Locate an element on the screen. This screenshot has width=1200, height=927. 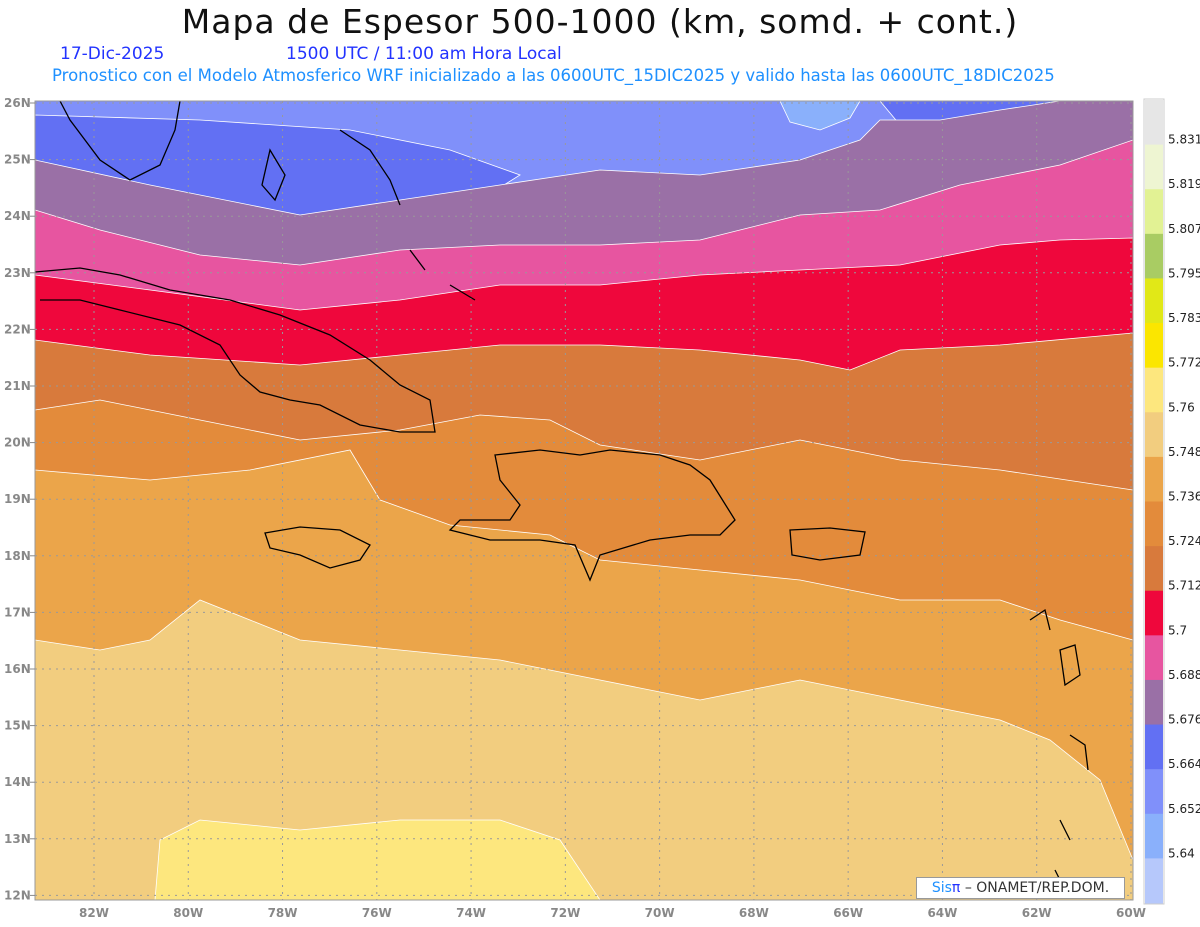
lat-label: 20N is located at coordinates (17, 443).